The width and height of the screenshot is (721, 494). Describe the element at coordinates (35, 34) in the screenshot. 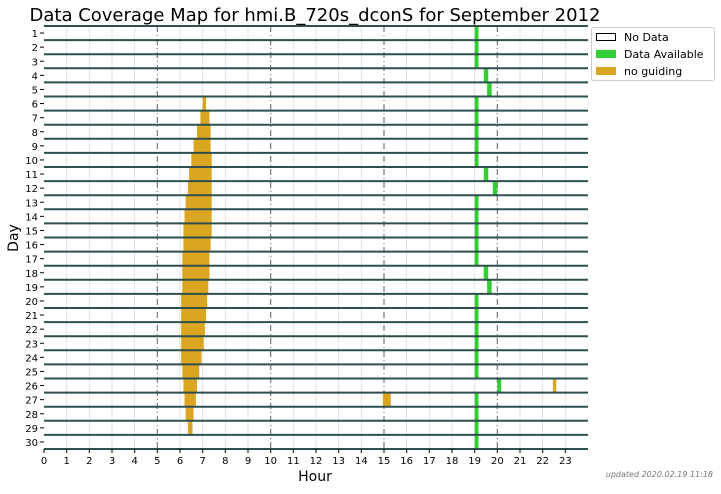

I see `y-tick-label: 1` at that location.